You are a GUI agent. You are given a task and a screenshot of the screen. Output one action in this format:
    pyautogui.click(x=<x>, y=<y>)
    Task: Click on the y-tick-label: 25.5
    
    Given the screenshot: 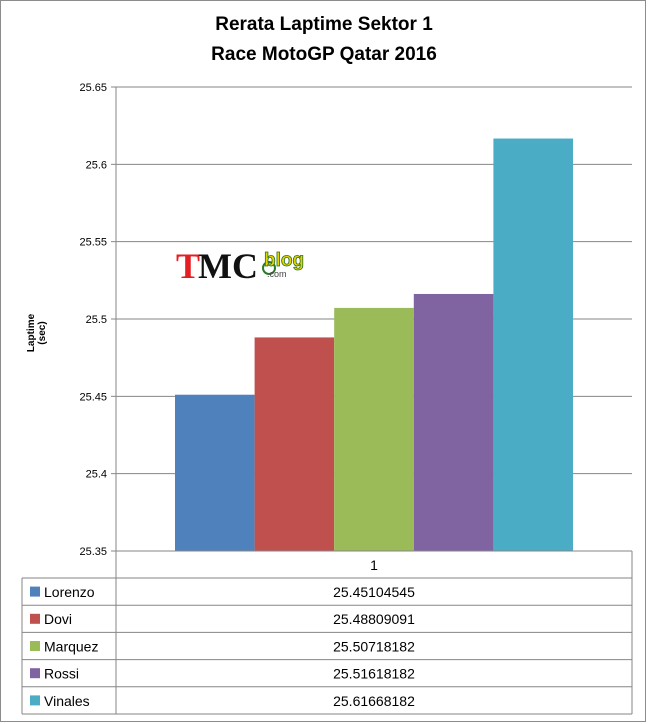 What is the action you would take?
    pyautogui.click(x=96, y=320)
    